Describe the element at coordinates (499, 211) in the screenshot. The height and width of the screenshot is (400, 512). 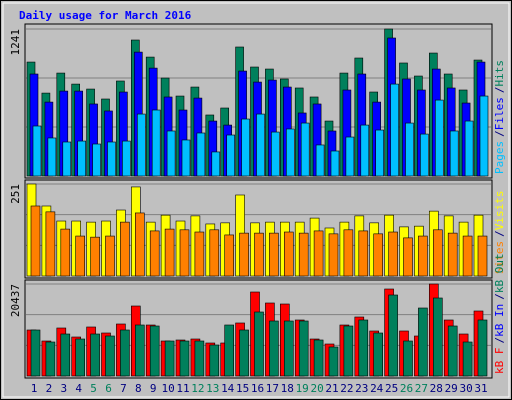
I see `legend-entry: Visits` at that location.